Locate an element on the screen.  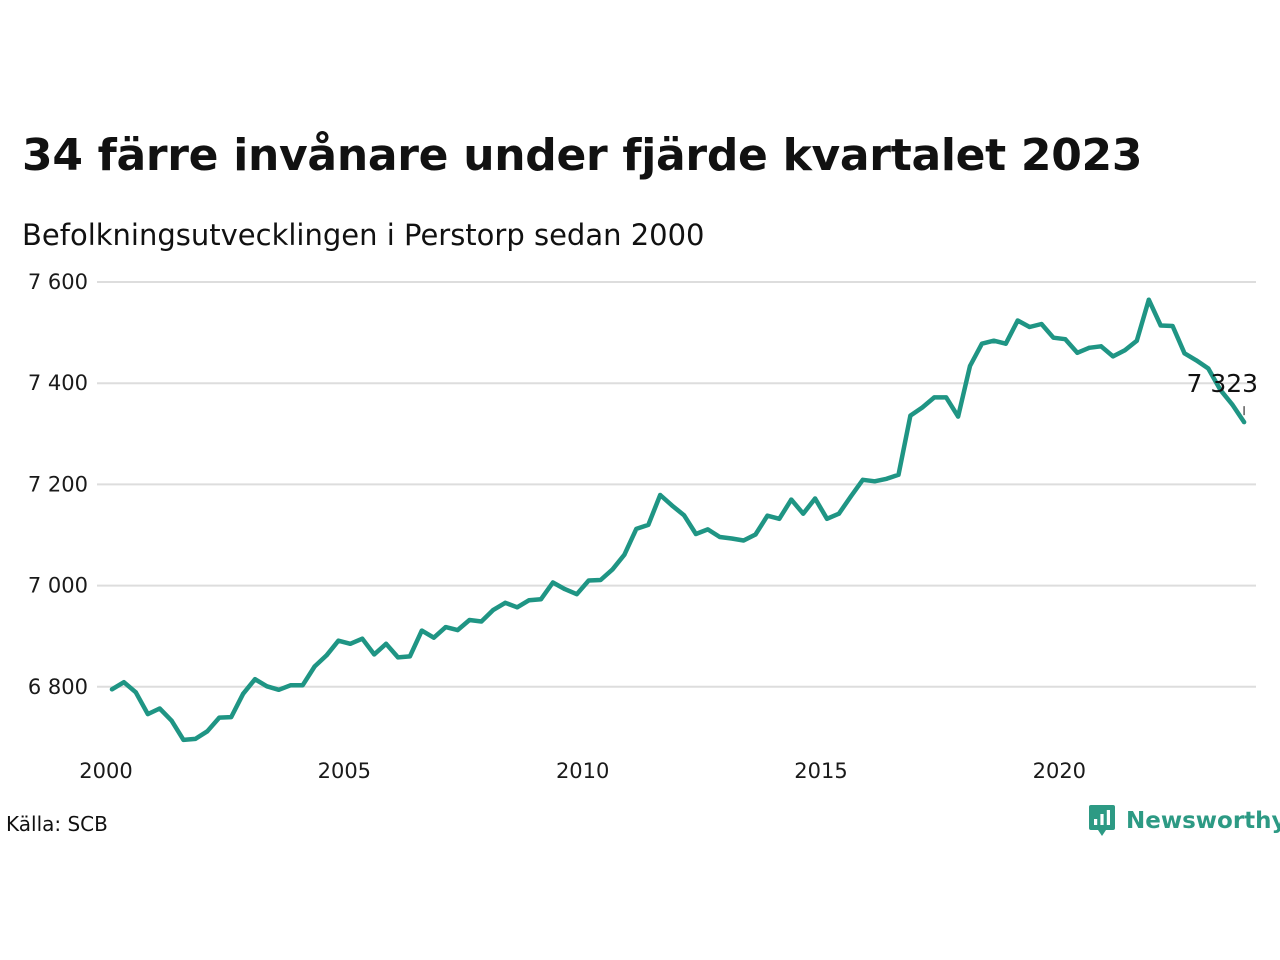
y-axis-labels: 6 800 7 000 7 200 7 400 7 600 is located at coordinates (58, 484).